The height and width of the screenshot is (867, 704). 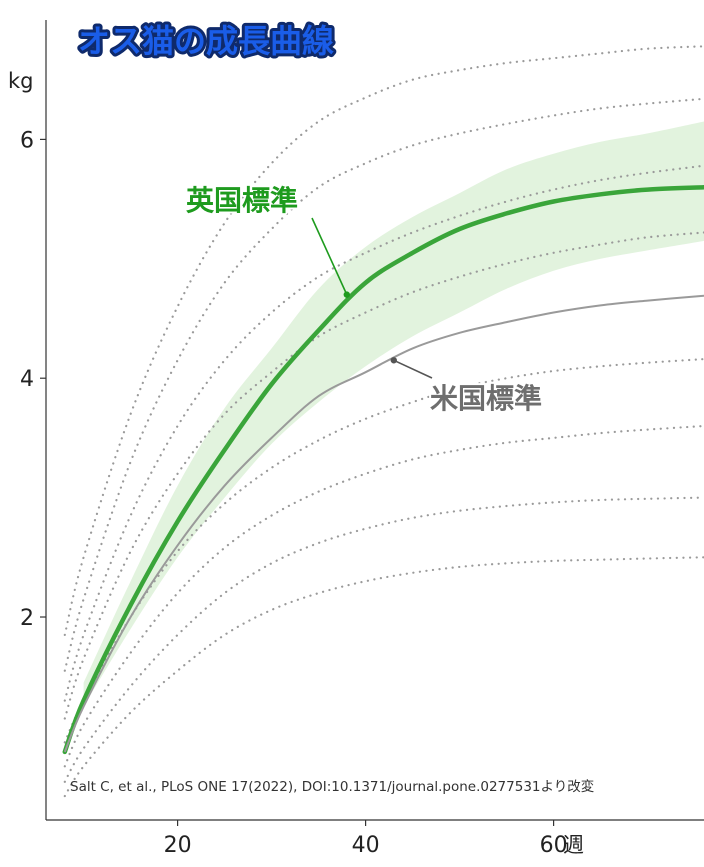 I want to click on x-axis-label: 週, so click(x=573, y=845).